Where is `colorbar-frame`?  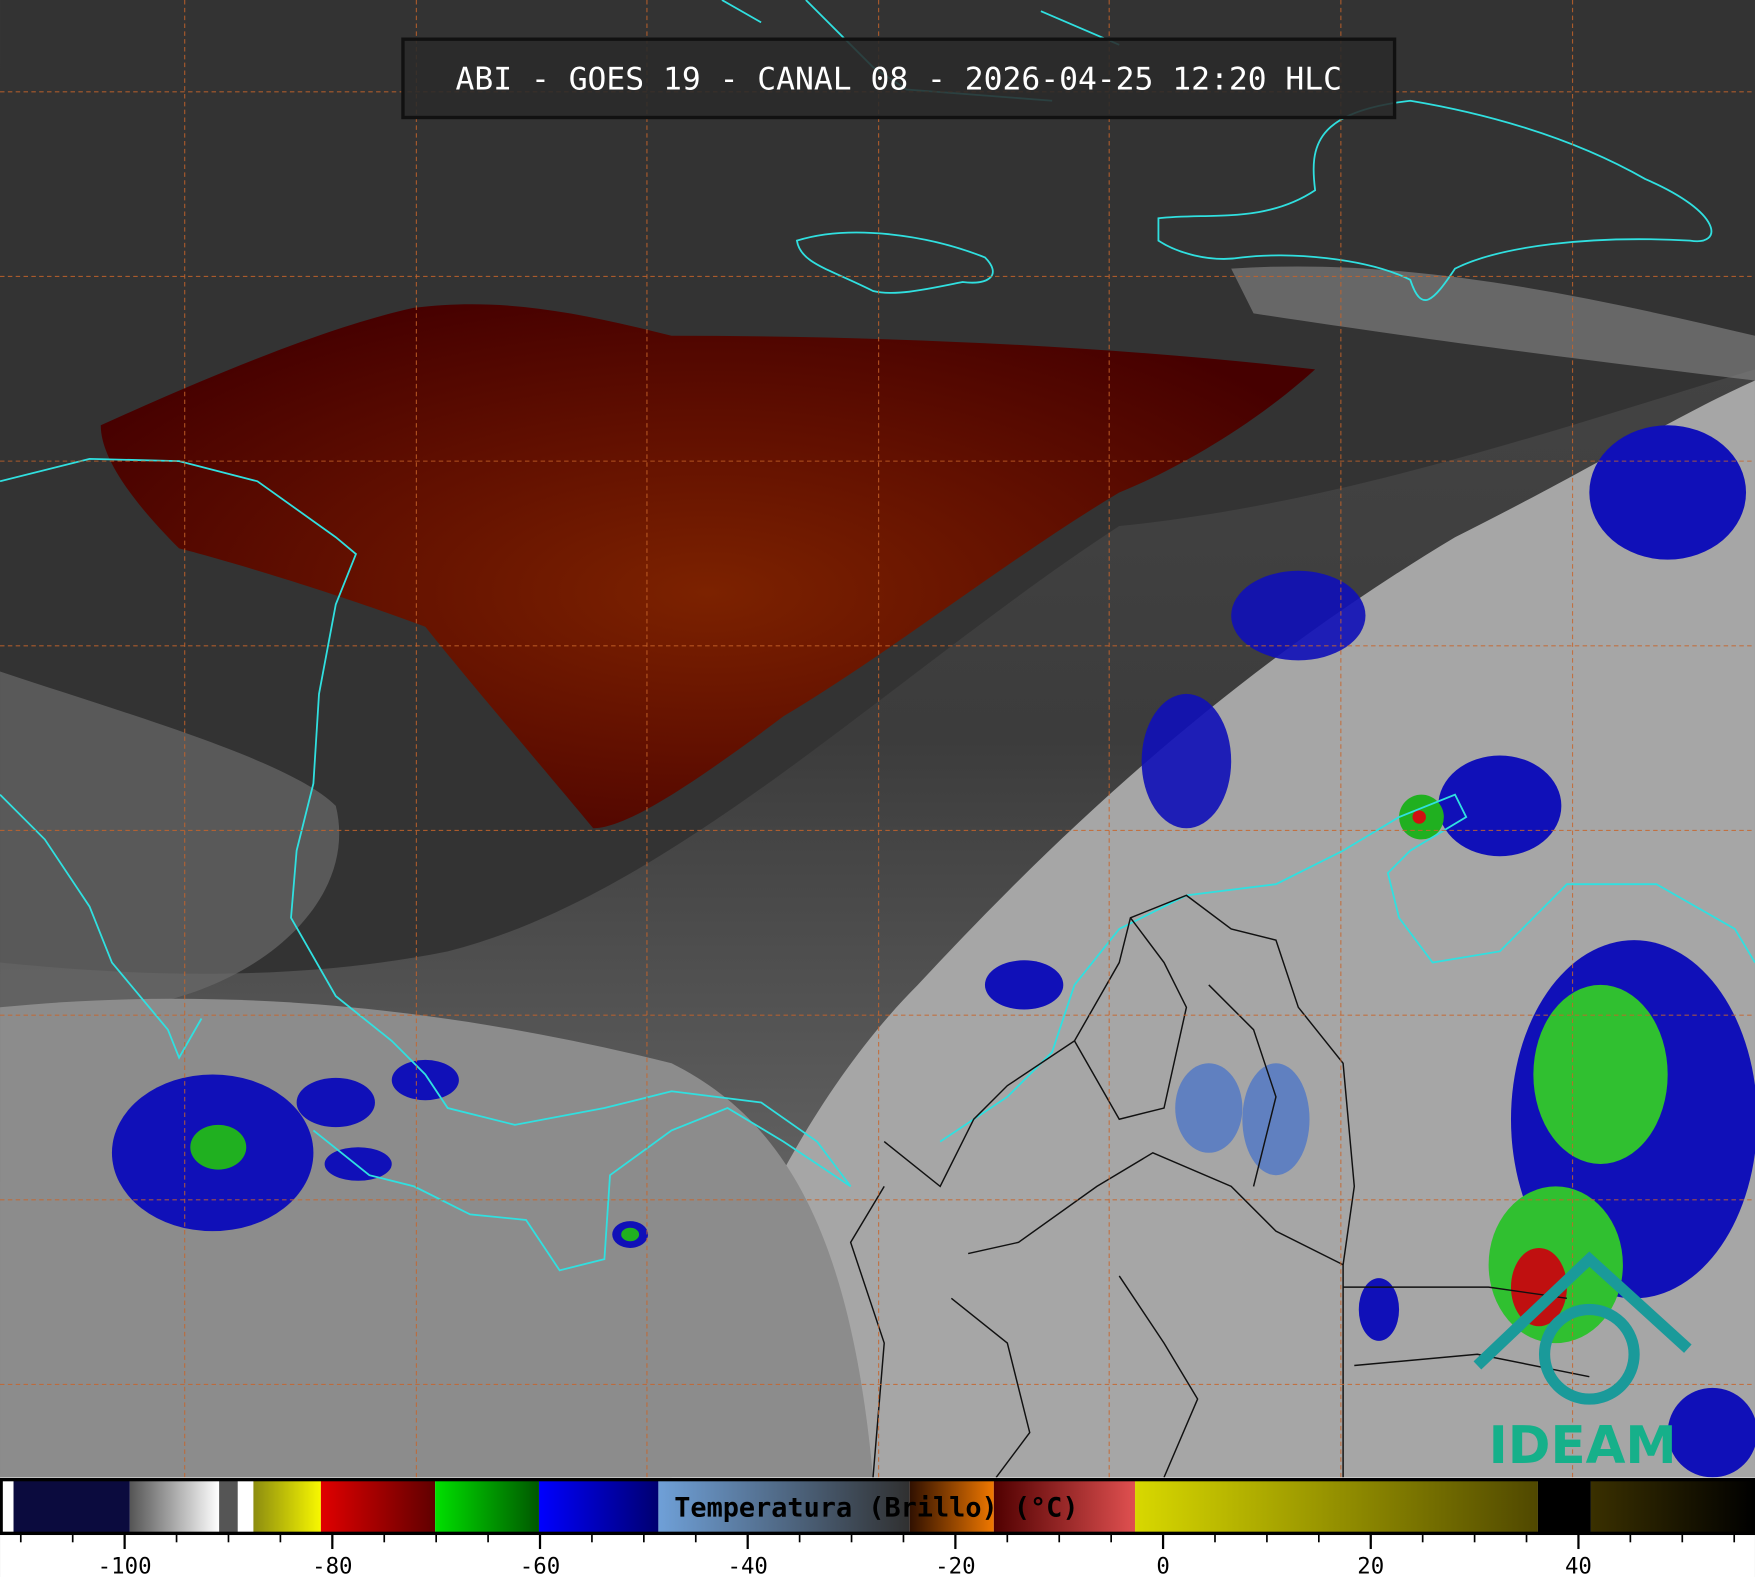
colorbar-frame is located at coordinates (877, 1506).